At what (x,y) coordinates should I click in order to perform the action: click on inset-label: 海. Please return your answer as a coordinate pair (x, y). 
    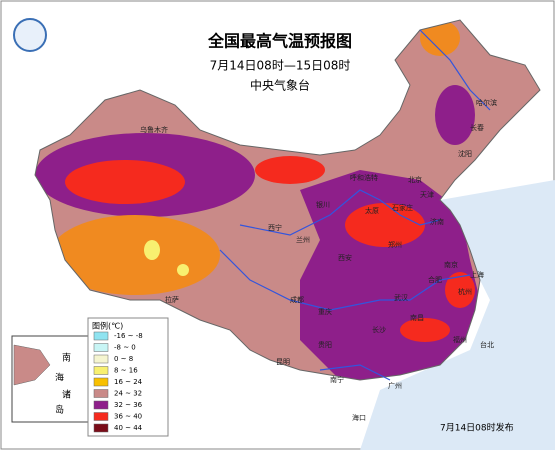
    Looking at the image, I should click on (59, 378).